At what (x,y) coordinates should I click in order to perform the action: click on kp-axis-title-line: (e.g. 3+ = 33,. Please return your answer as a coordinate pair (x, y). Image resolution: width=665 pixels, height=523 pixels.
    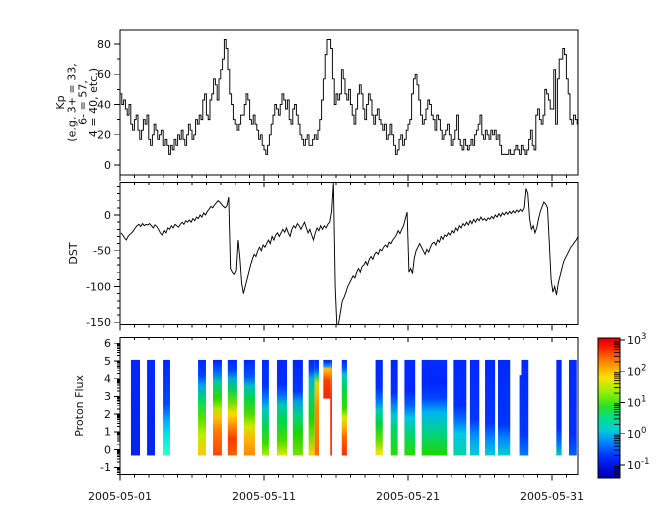
    Looking at the image, I should click on (72, 102).